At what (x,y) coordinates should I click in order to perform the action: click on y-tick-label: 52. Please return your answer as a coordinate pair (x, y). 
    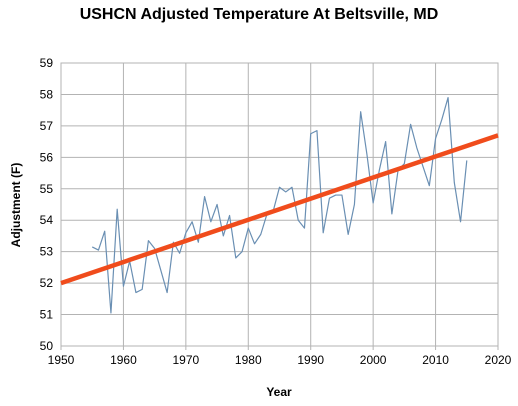
    Looking at the image, I should click on (47, 283).